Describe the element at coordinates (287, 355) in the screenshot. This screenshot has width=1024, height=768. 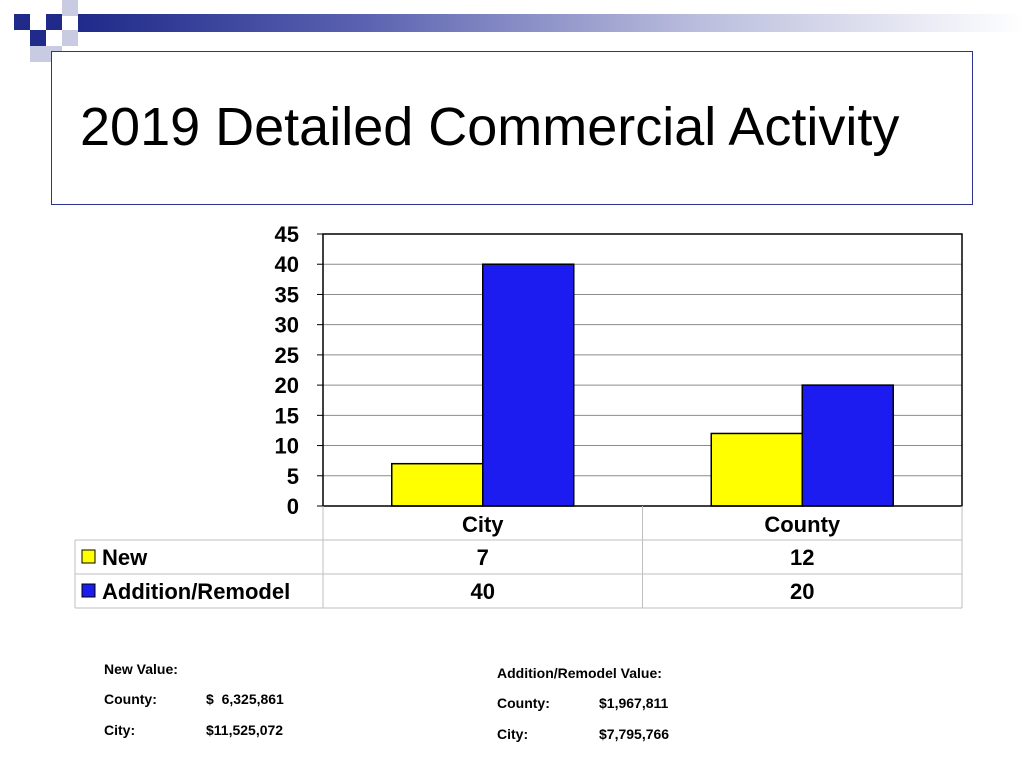
I see `y-tick-label: 25` at that location.